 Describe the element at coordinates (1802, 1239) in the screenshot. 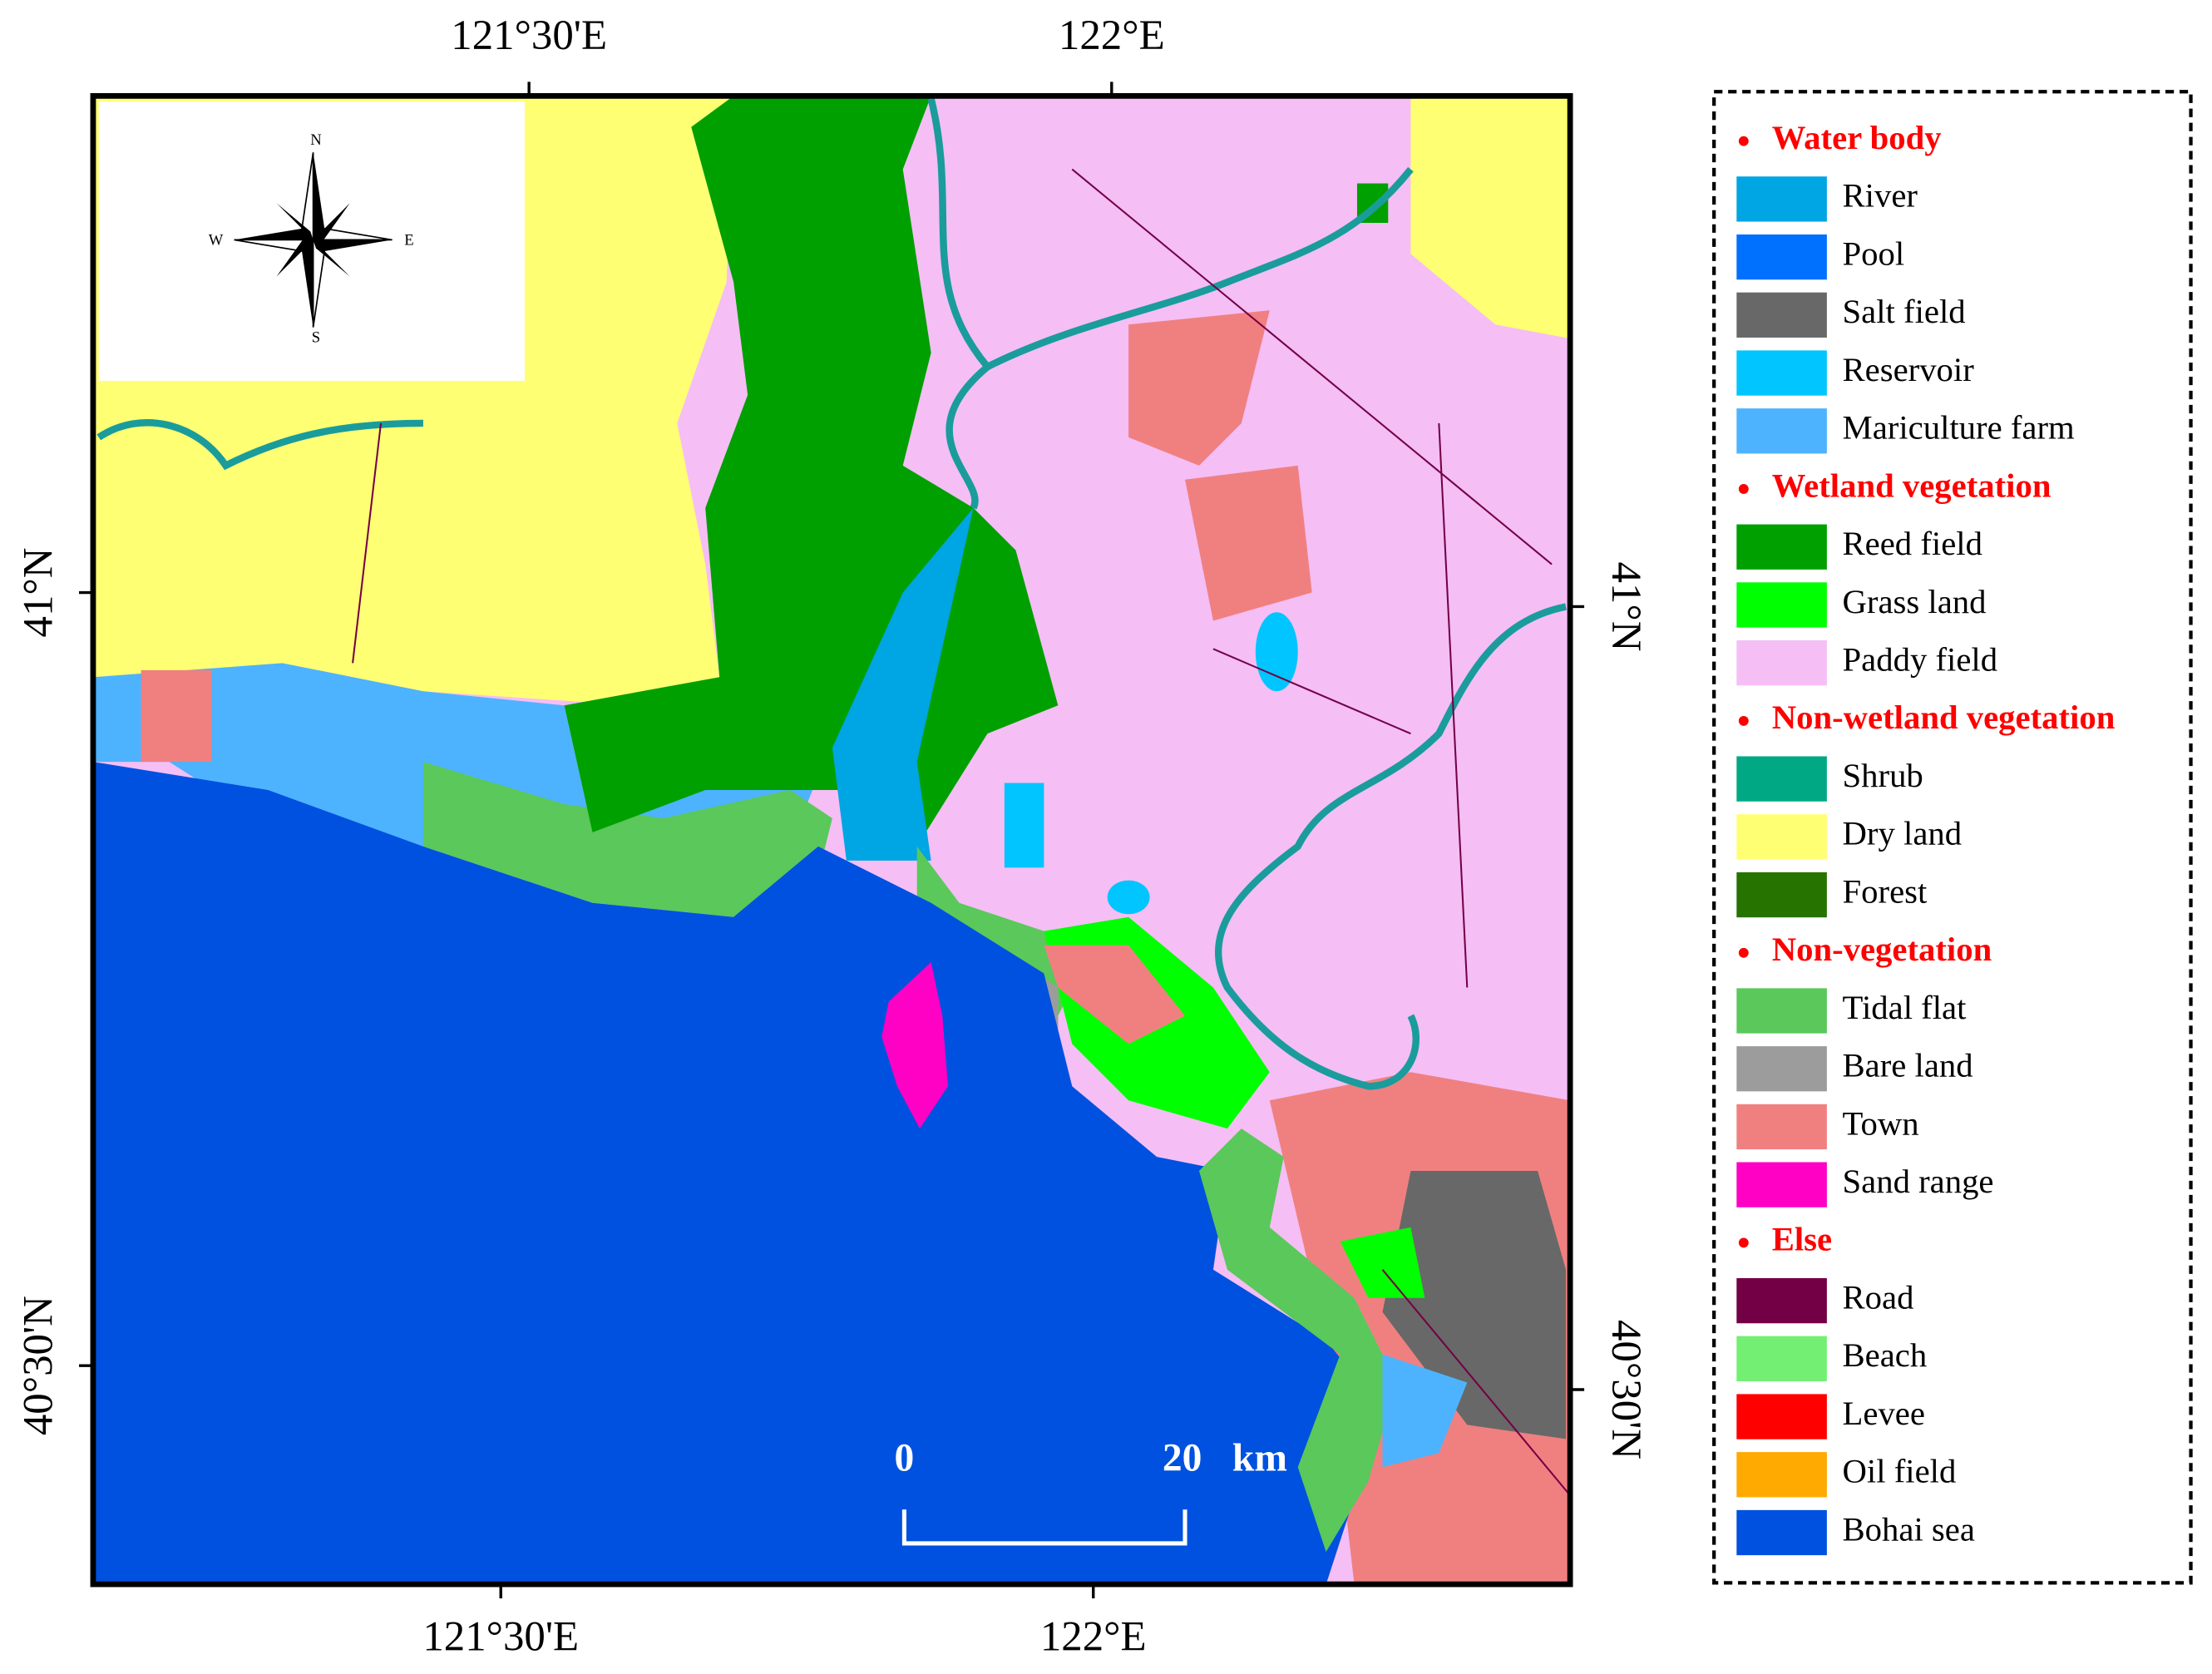

I see `legend-group-title: Else` at that location.